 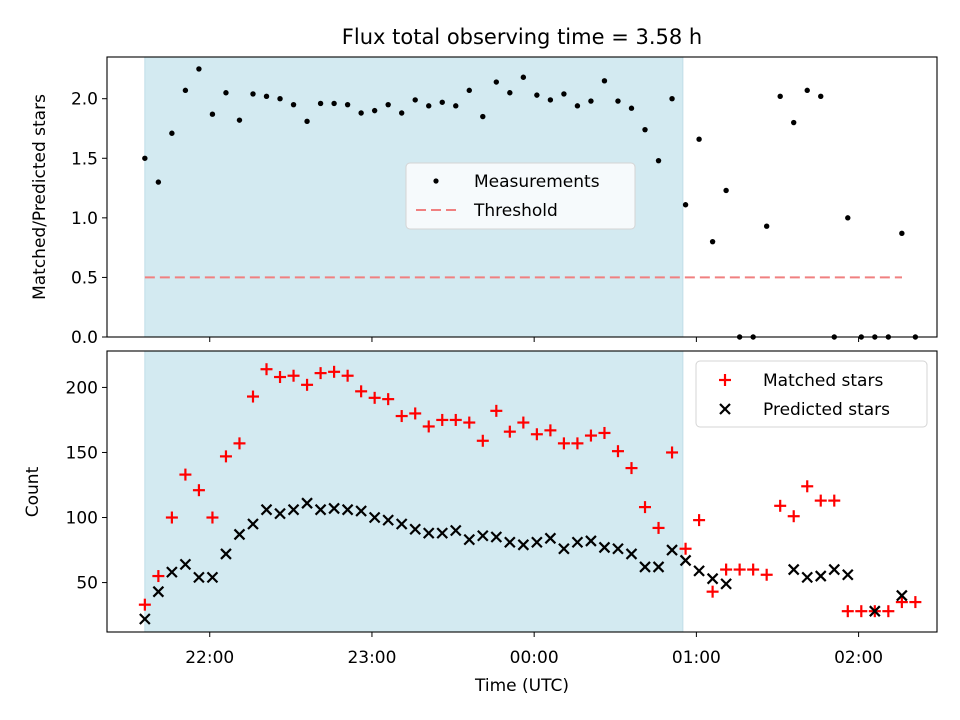 What do you see at coordinates (84, 219) in the screenshot?
I see `y-tick-label: 1.0` at bounding box center [84, 219].